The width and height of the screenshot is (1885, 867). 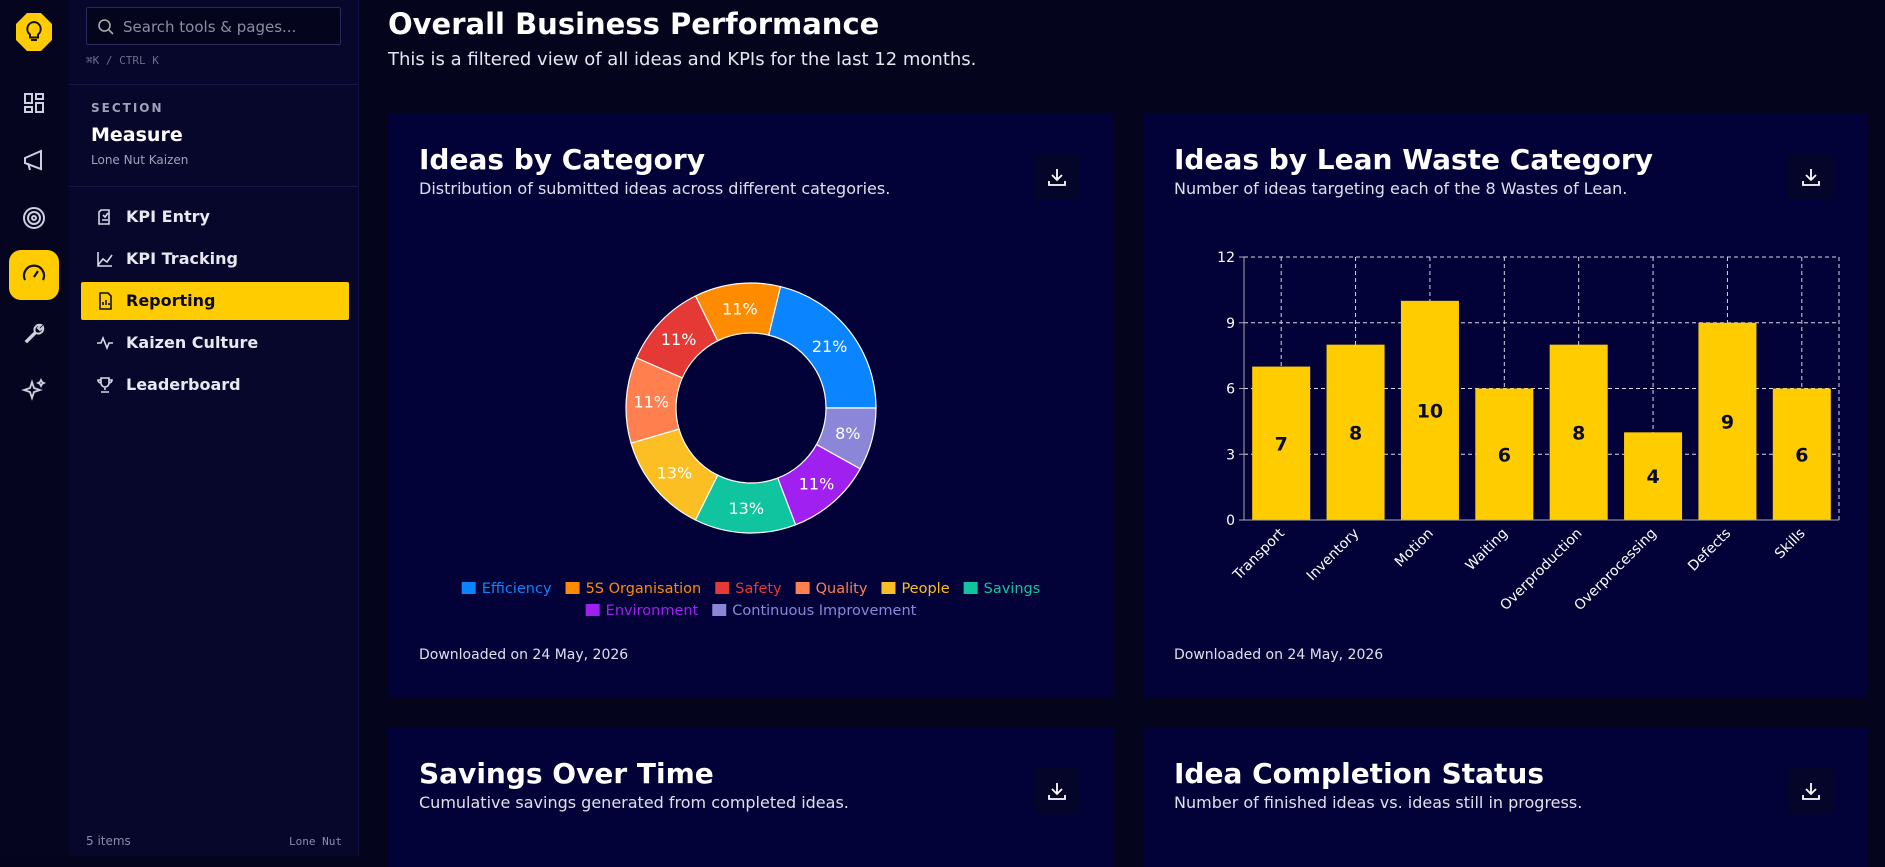 I want to click on nav-label: Kaizen Culture, so click(x=192, y=342).